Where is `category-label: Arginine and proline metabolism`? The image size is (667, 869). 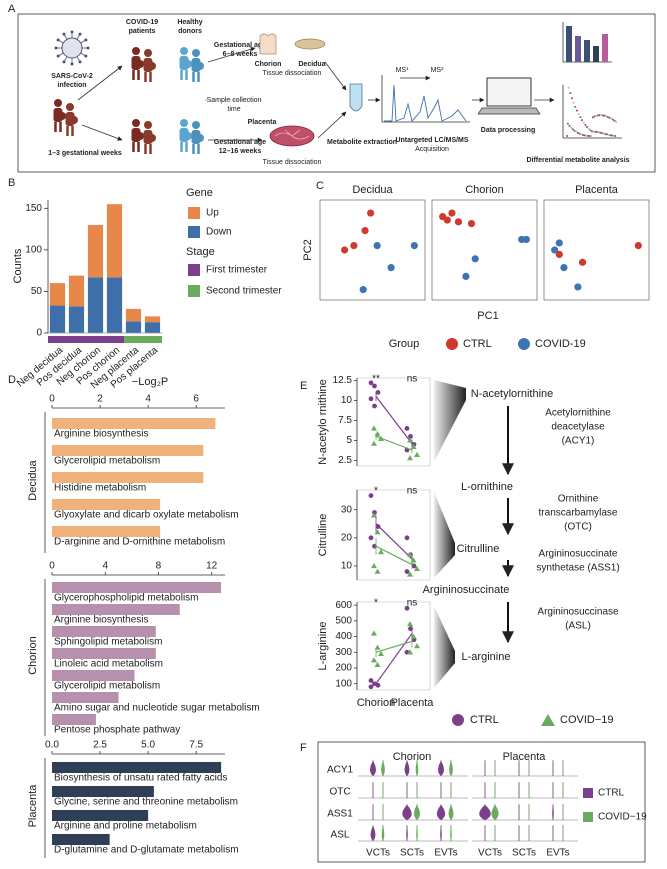 category-label: Arginine and proline metabolism is located at coordinates (125, 826).